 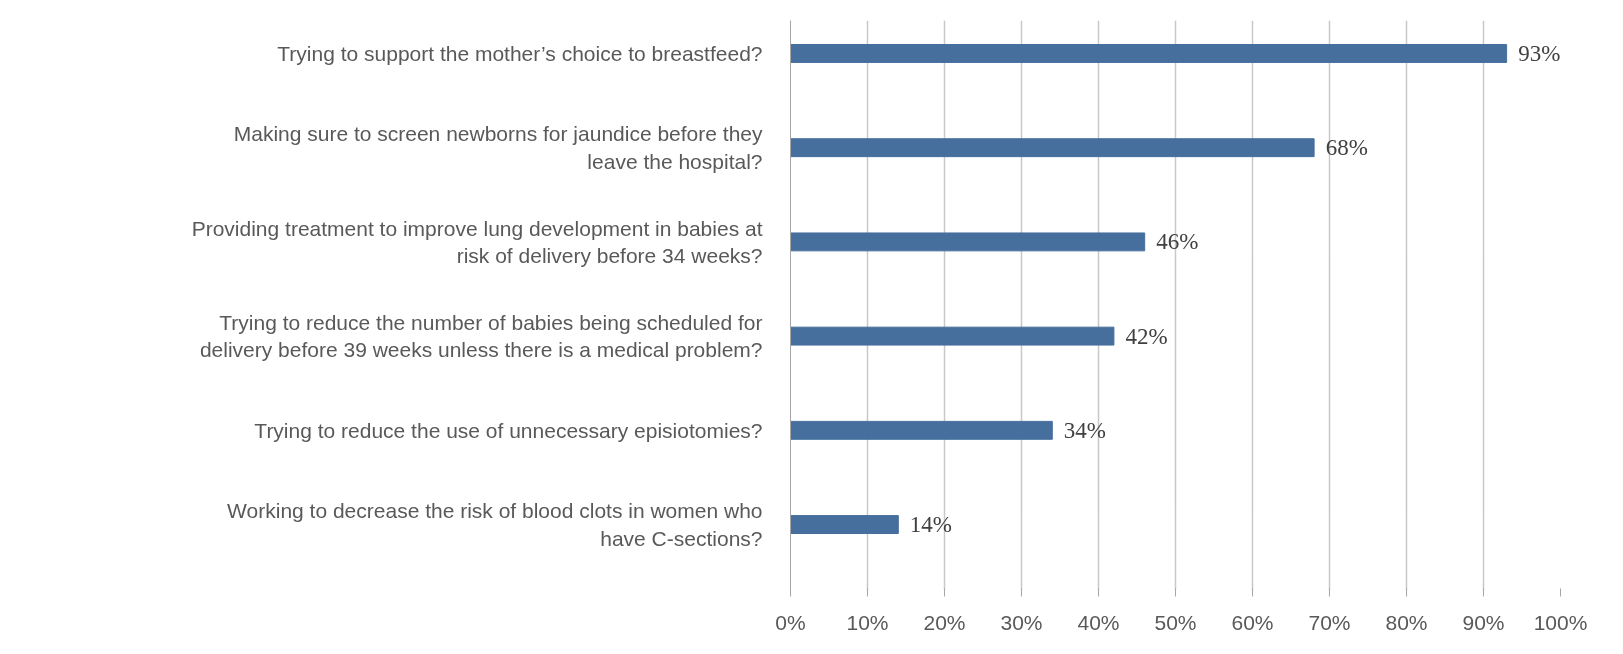 What do you see at coordinates (944, 622) in the screenshot?
I see `x-tick-label: 20%` at bounding box center [944, 622].